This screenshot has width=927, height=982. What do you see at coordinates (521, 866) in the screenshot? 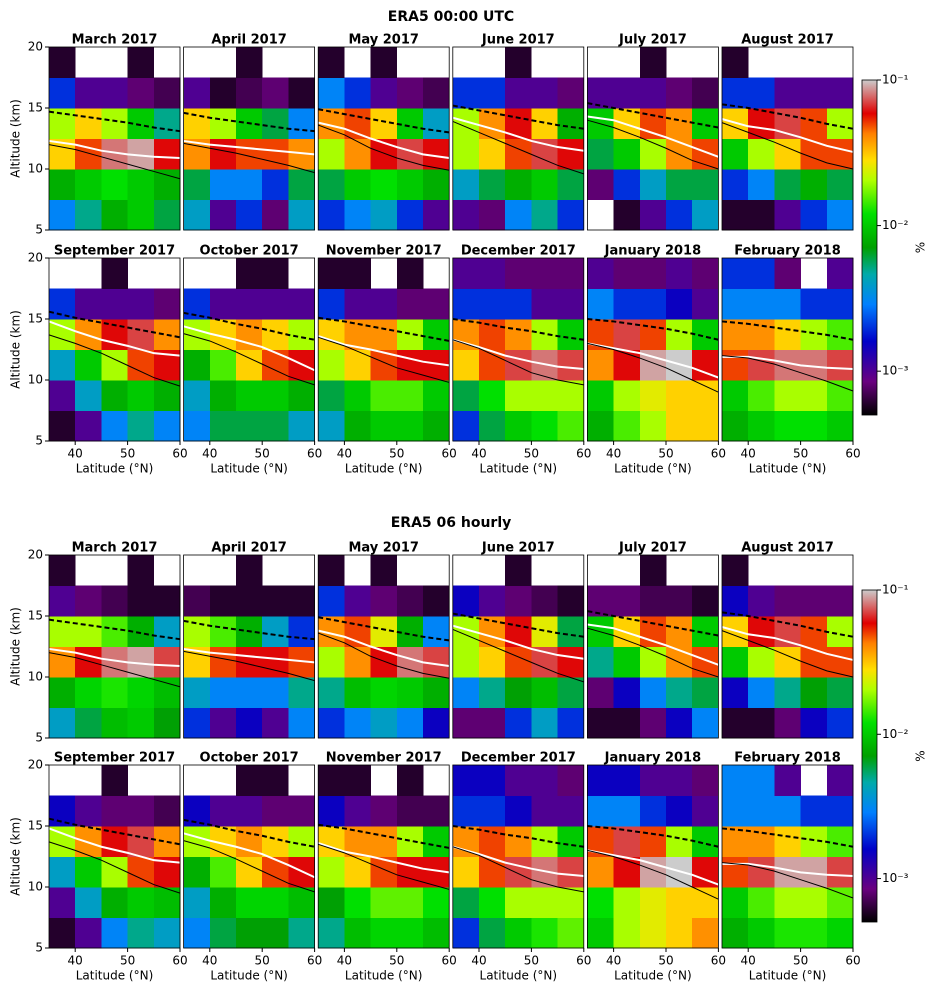
I see `panel: December 2017 40 50 60 Latitude (°N)` at bounding box center [521, 866].